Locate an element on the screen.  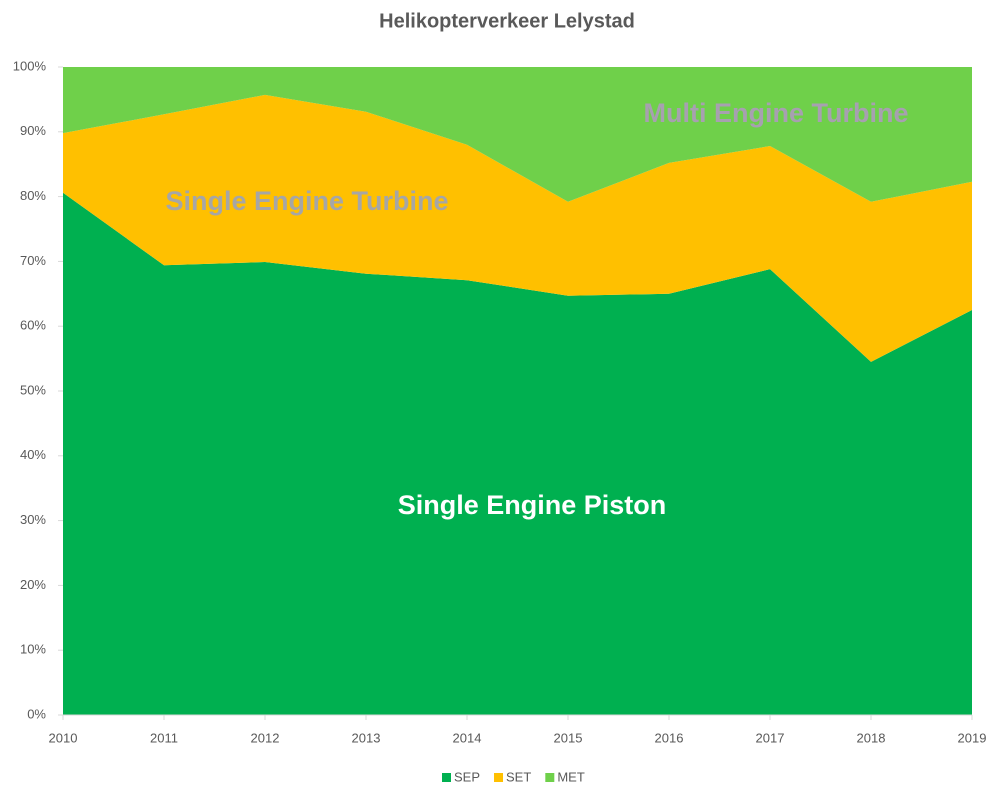
x-tick-label: 2013 is located at coordinates (366, 737).